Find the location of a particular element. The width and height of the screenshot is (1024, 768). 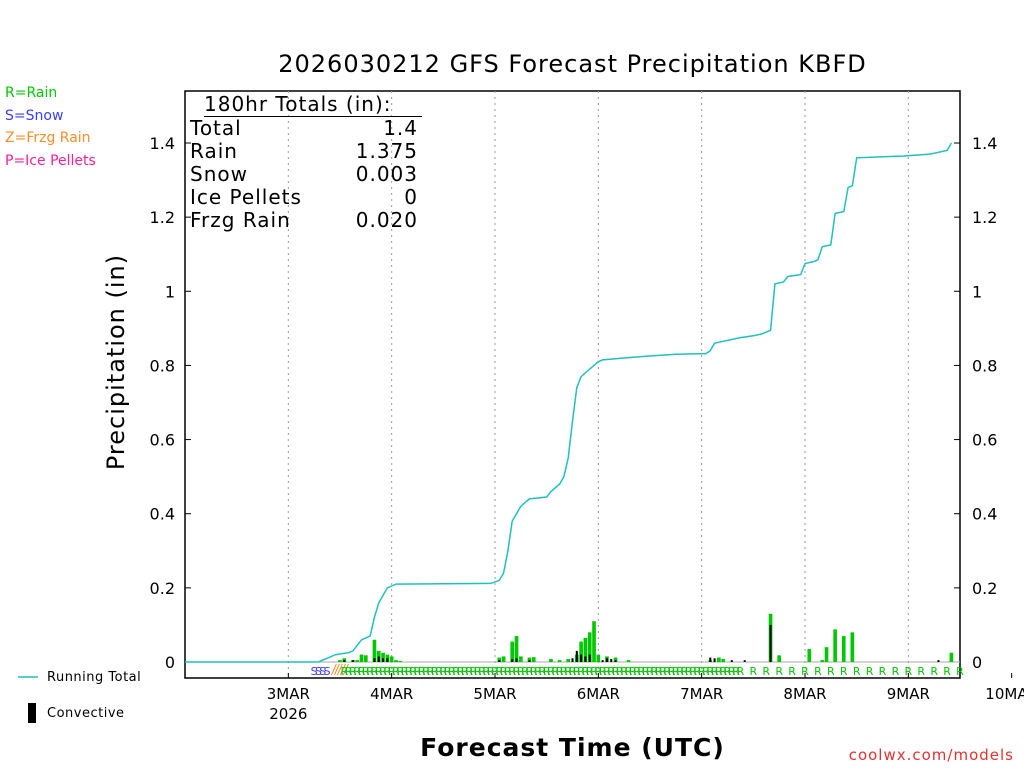

totals-value: 0 is located at coordinates (411, 197).